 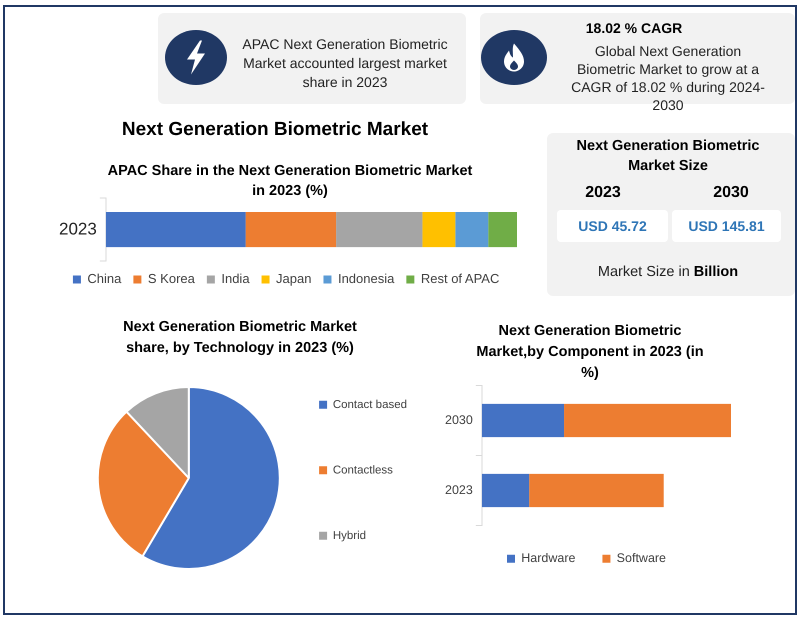 I want to click on legend-label: Japan, so click(x=294, y=278).